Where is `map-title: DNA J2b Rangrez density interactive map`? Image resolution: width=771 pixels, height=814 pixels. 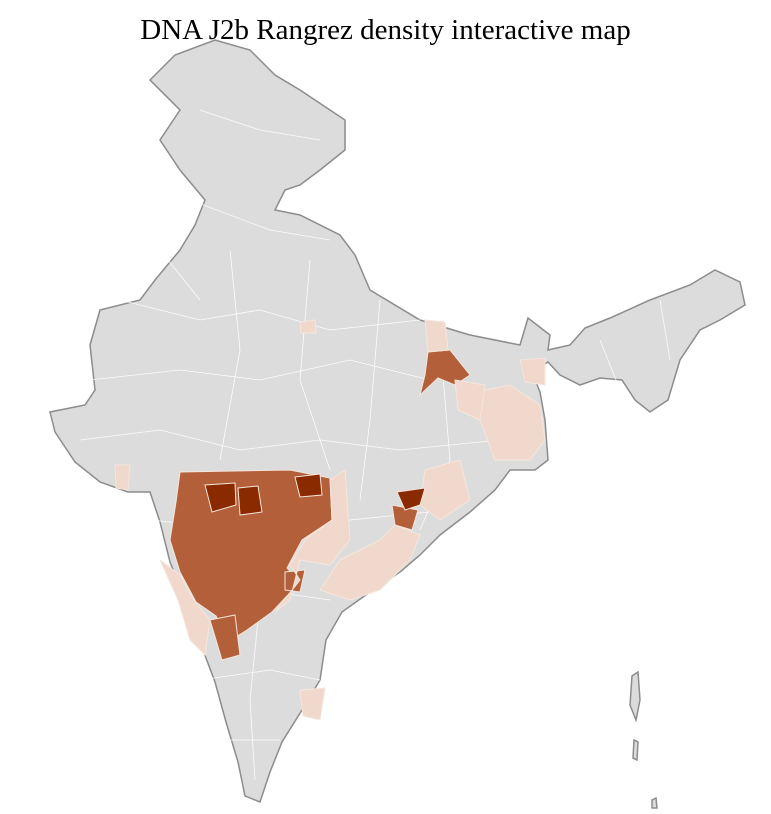 map-title: DNA J2b Rangrez density interactive map is located at coordinates (385, 30).